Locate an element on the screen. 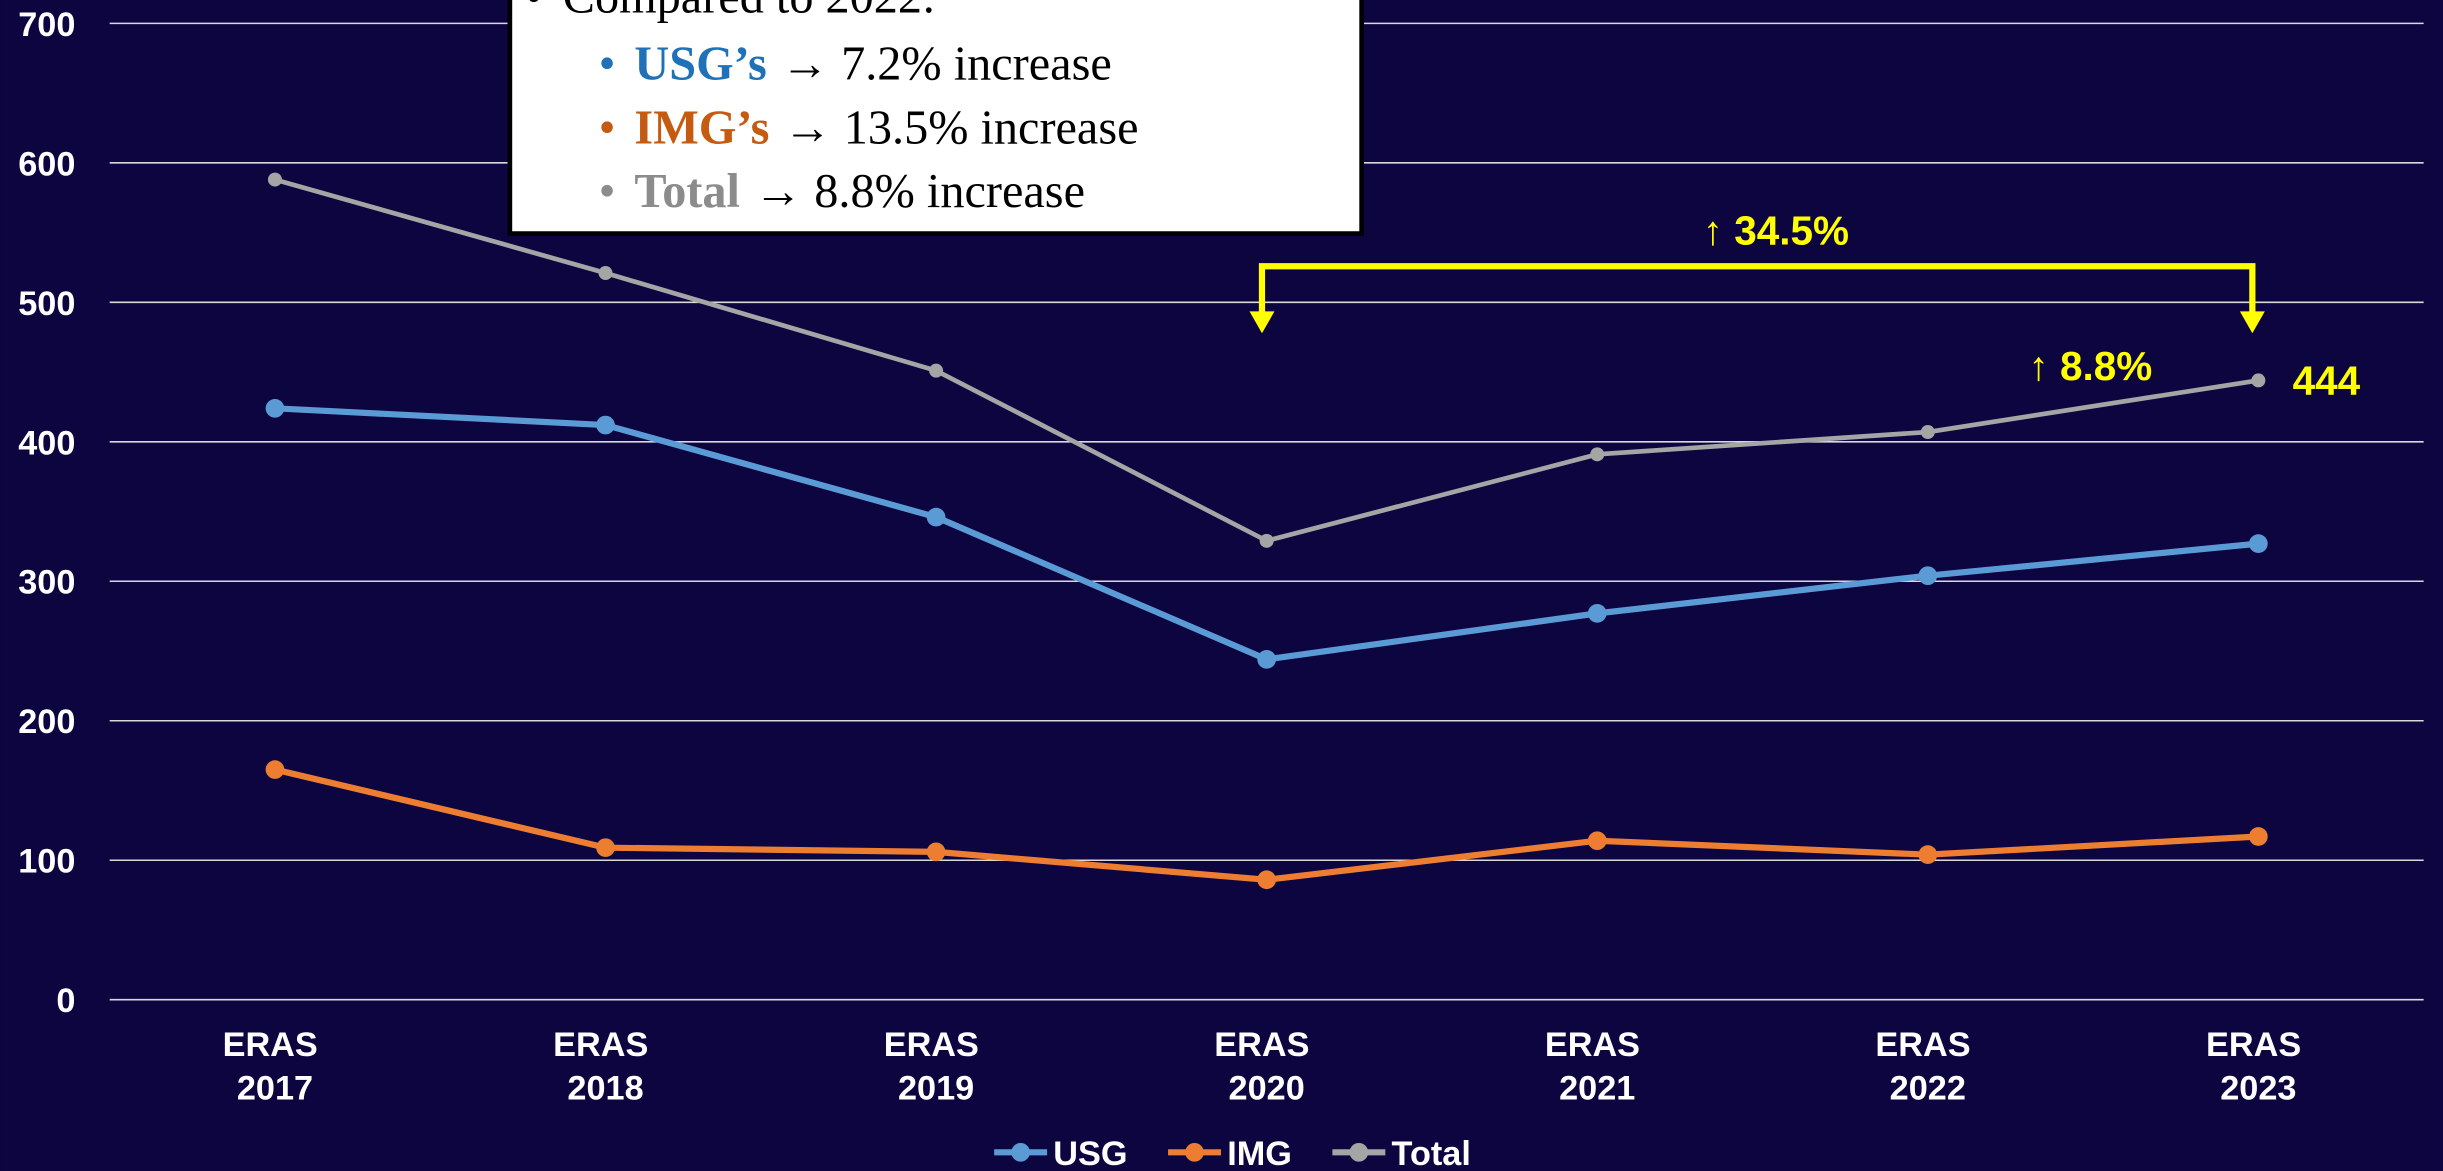  bracket-label: ↑ 34.5% is located at coordinates (1776, 230).